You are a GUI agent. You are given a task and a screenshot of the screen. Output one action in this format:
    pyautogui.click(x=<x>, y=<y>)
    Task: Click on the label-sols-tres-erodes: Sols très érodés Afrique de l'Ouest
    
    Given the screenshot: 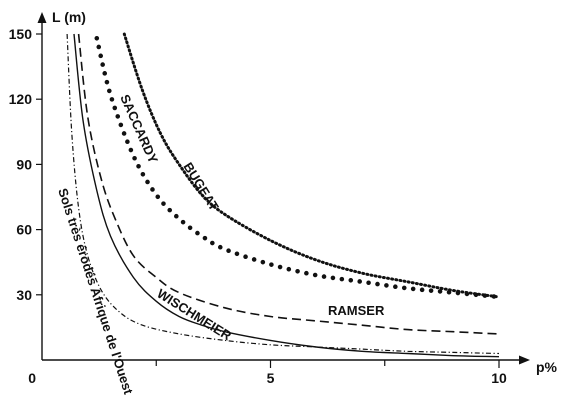 What is the action you would take?
    pyautogui.click(x=95, y=291)
    